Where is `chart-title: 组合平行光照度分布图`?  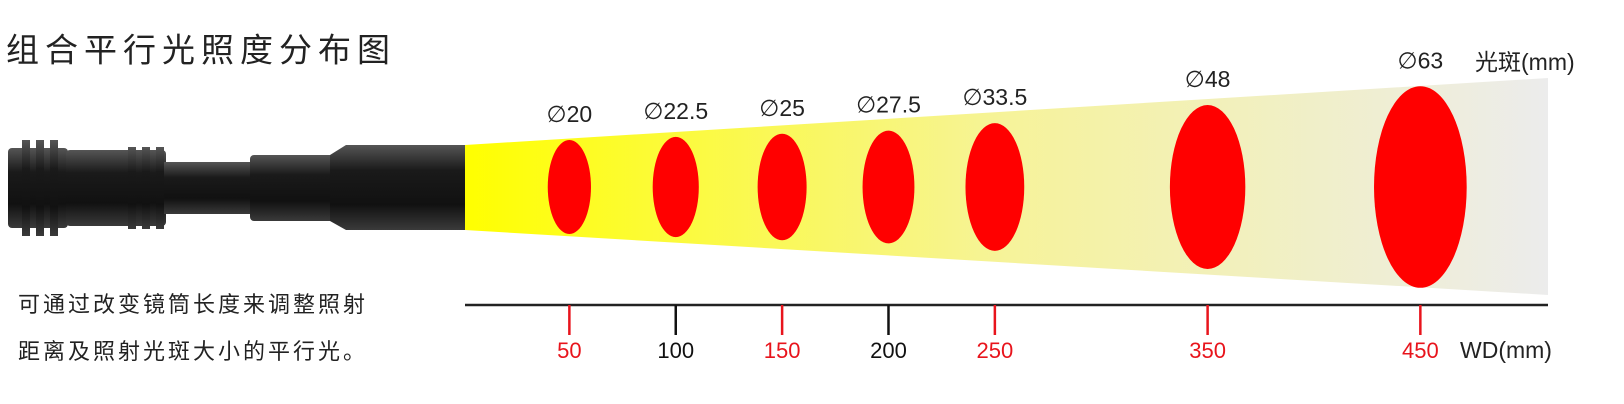
chart-title: 组合平行光照度分布图 is located at coordinates (201, 50).